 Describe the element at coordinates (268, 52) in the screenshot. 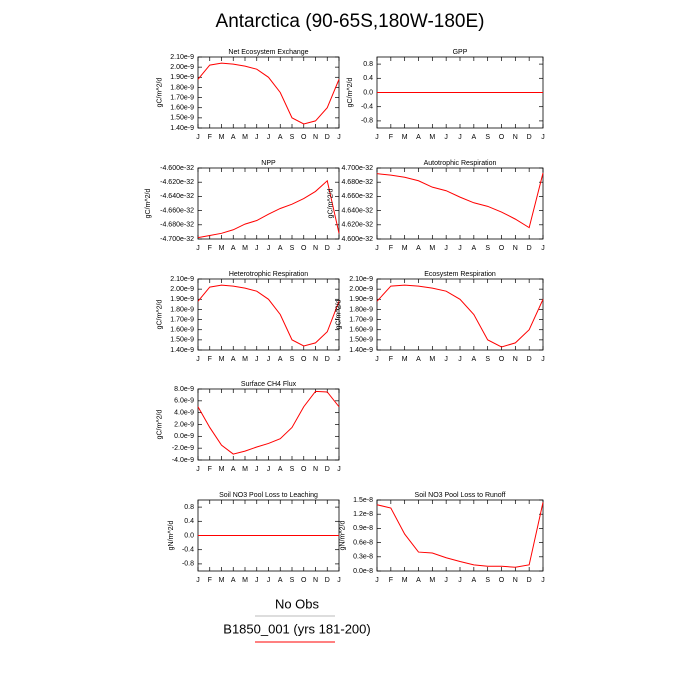

I see `panel-title: Net Ecosystem Exchange` at that location.